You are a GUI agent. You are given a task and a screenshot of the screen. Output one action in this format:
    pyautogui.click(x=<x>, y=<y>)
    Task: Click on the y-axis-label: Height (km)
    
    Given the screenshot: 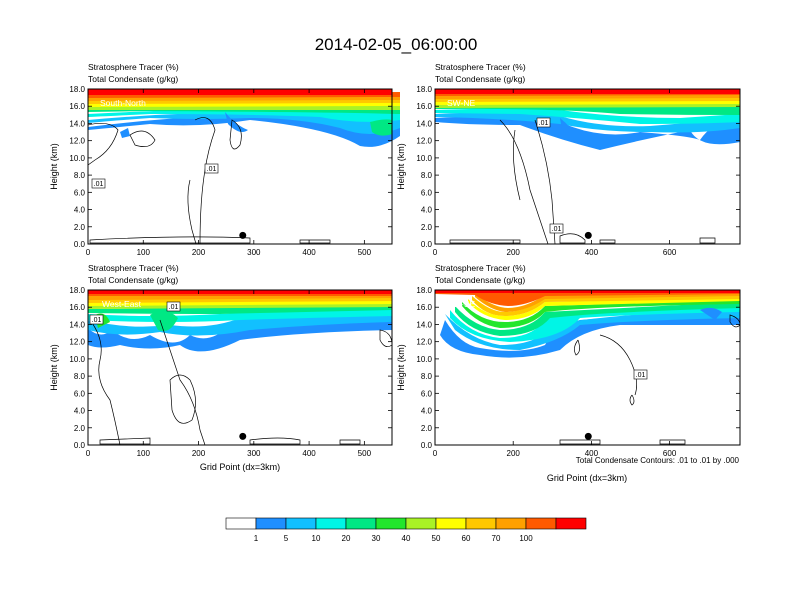 What is the action you would take?
    pyautogui.click(x=54, y=367)
    